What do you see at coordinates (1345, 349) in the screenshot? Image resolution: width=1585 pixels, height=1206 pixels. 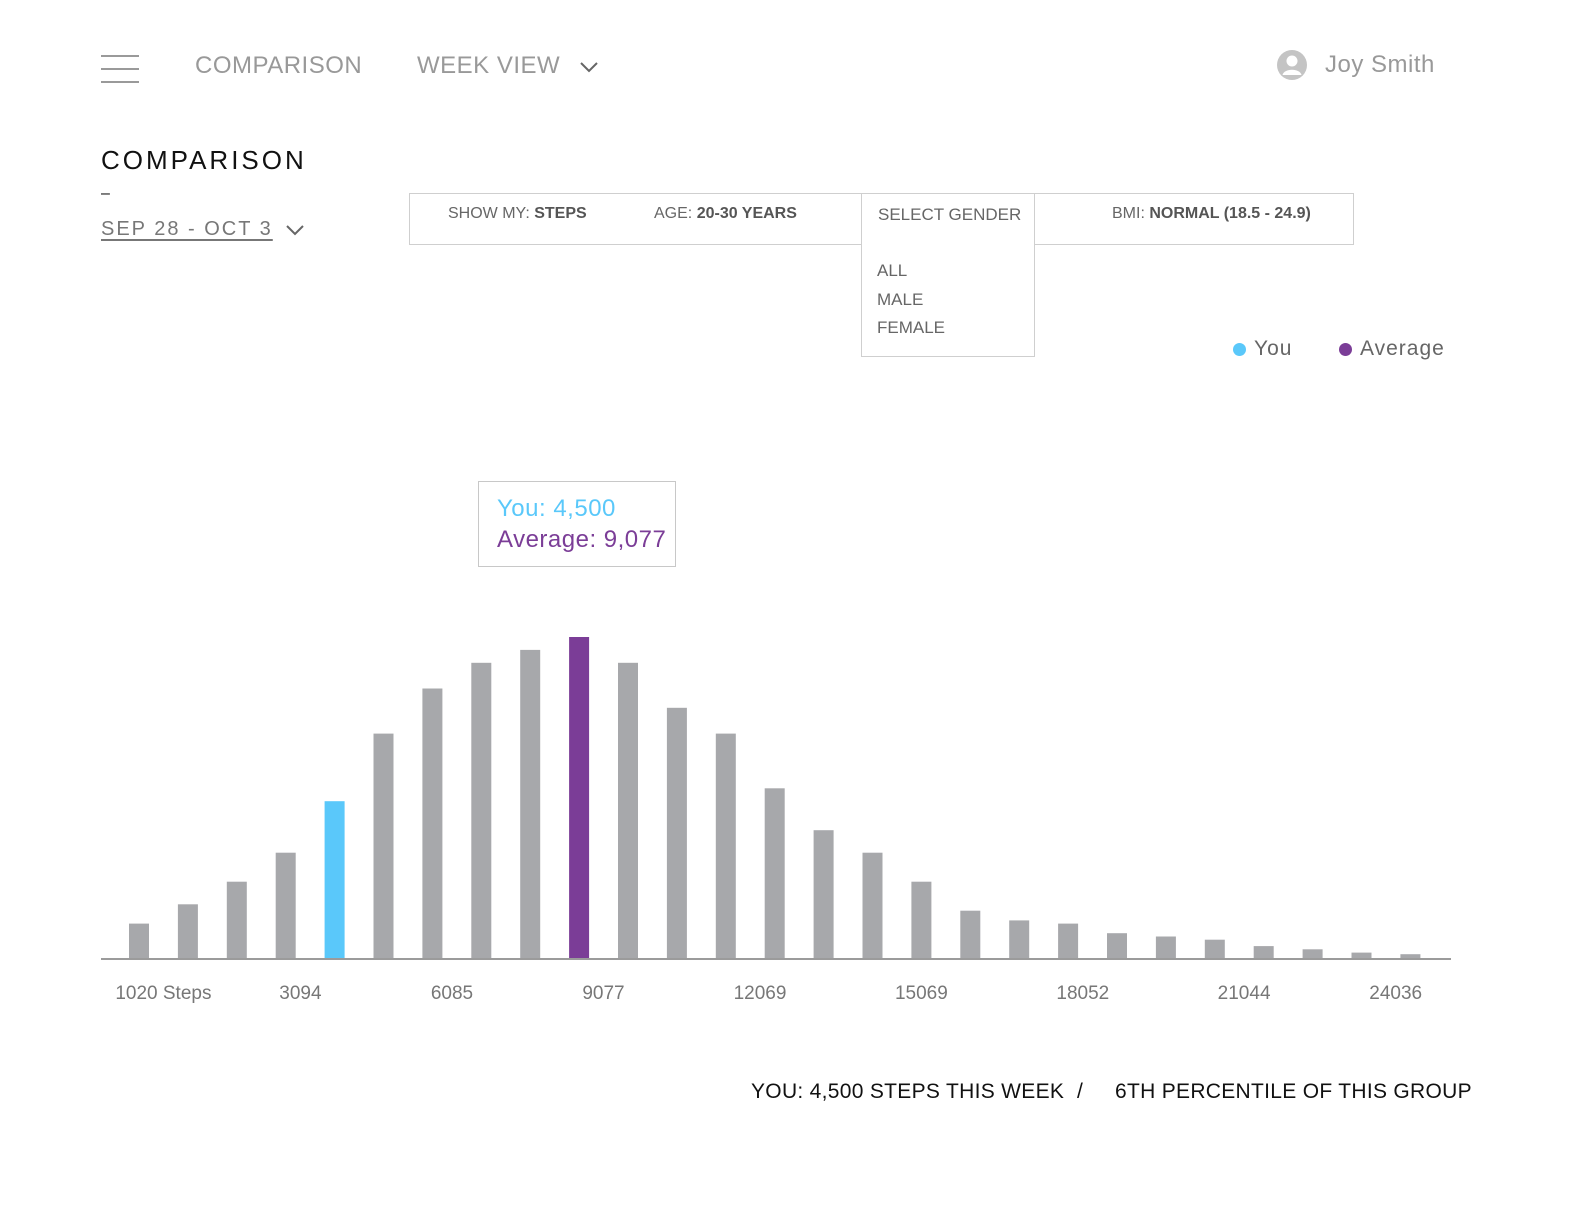 I see `legend-average-dot` at bounding box center [1345, 349].